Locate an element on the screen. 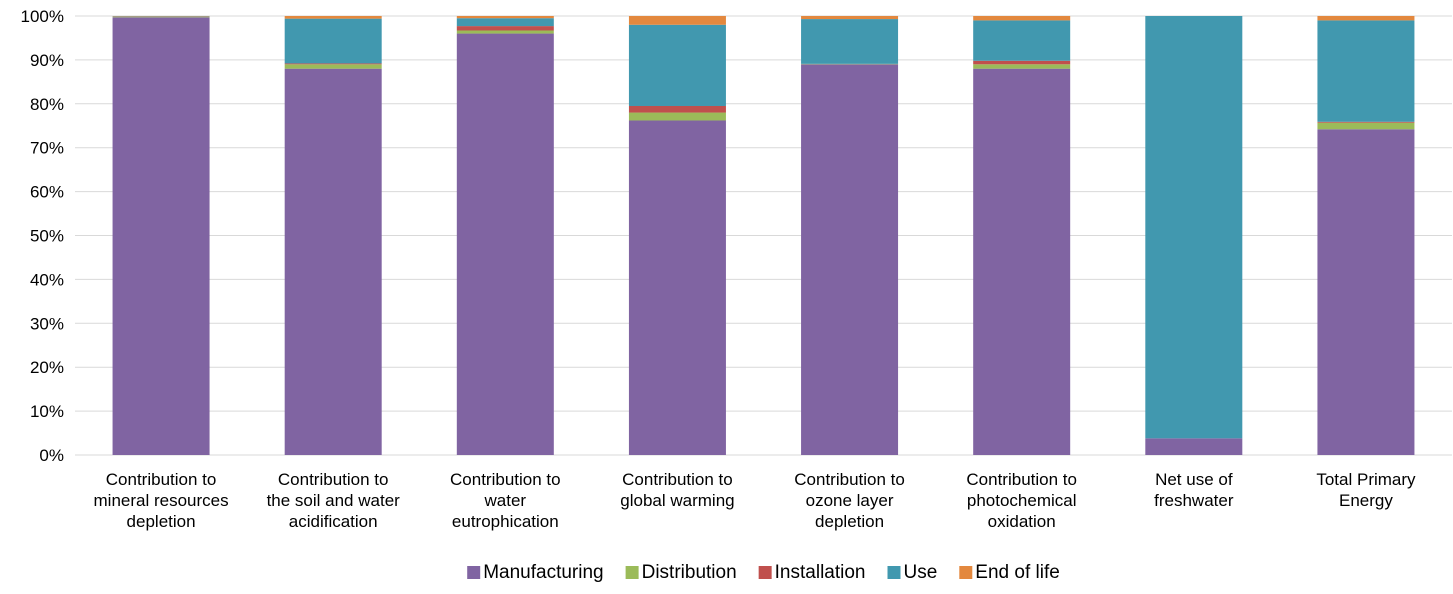 This screenshot has height=594, width=1453. x-category-label-line: acidification is located at coordinates (333, 521).